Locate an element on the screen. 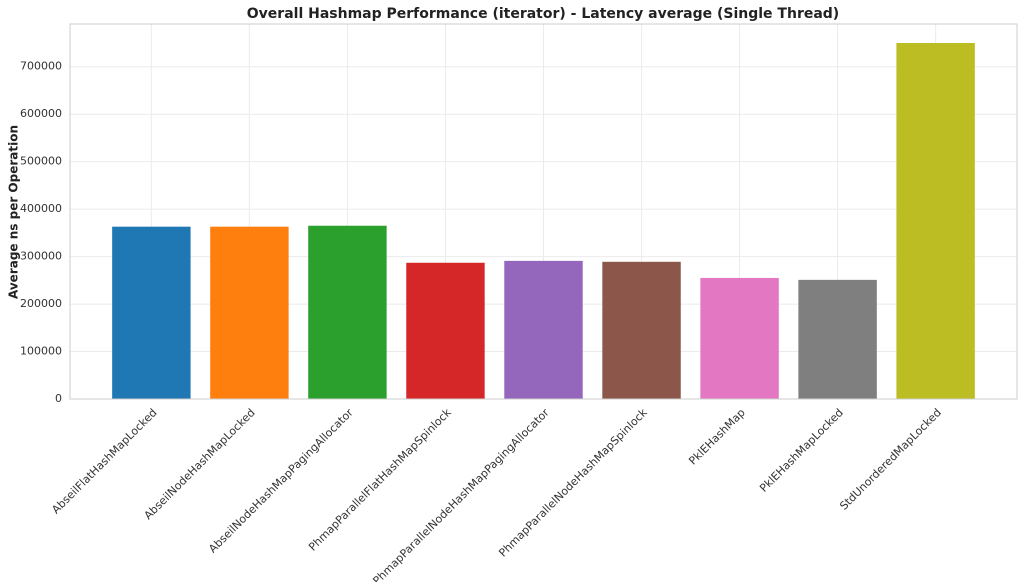 This screenshot has height=582, width=1024. x-tick-label: PhmapParallelNodeHashMapPagingAllocator is located at coordinates (461, 494).